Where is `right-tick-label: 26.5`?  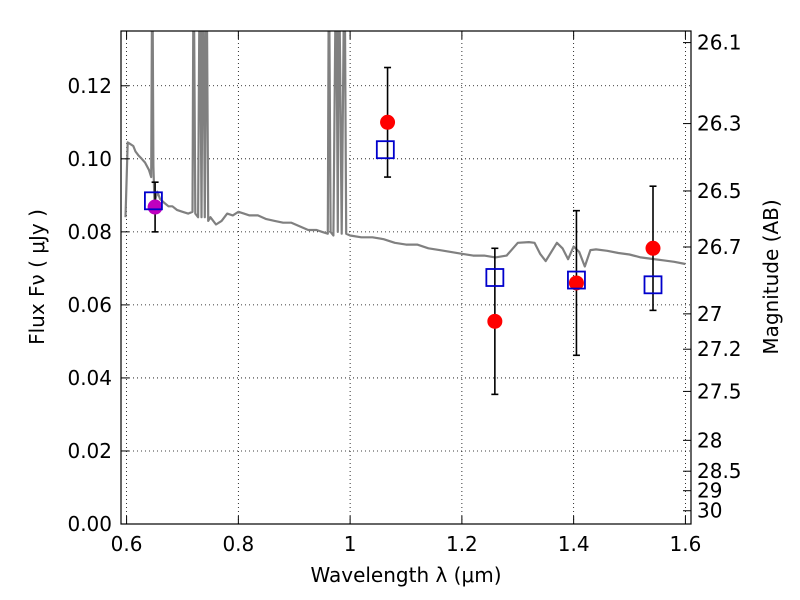
right-tick-label: 26.5 is located at coordinates (719, 191).